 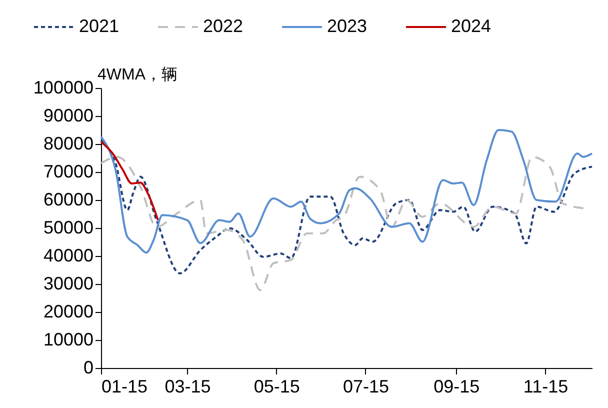 What do you see at coordinates (545, 386) in the screenshot?
I see `x-tick-label: 11-15` at bounding box center [545, 386].